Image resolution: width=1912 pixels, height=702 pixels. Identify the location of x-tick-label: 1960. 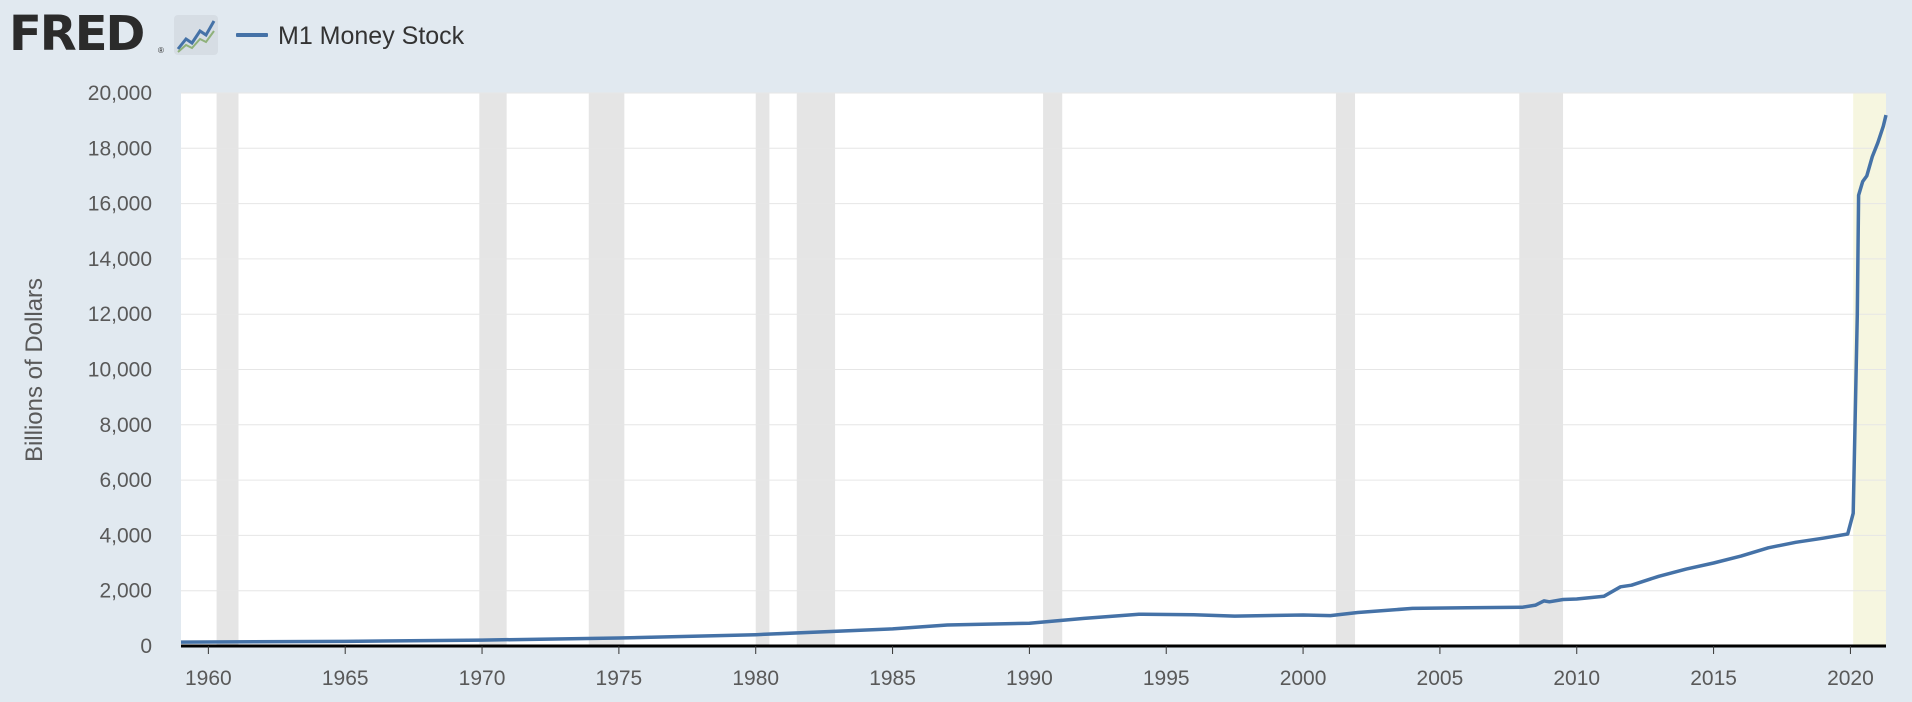
(208, 678).